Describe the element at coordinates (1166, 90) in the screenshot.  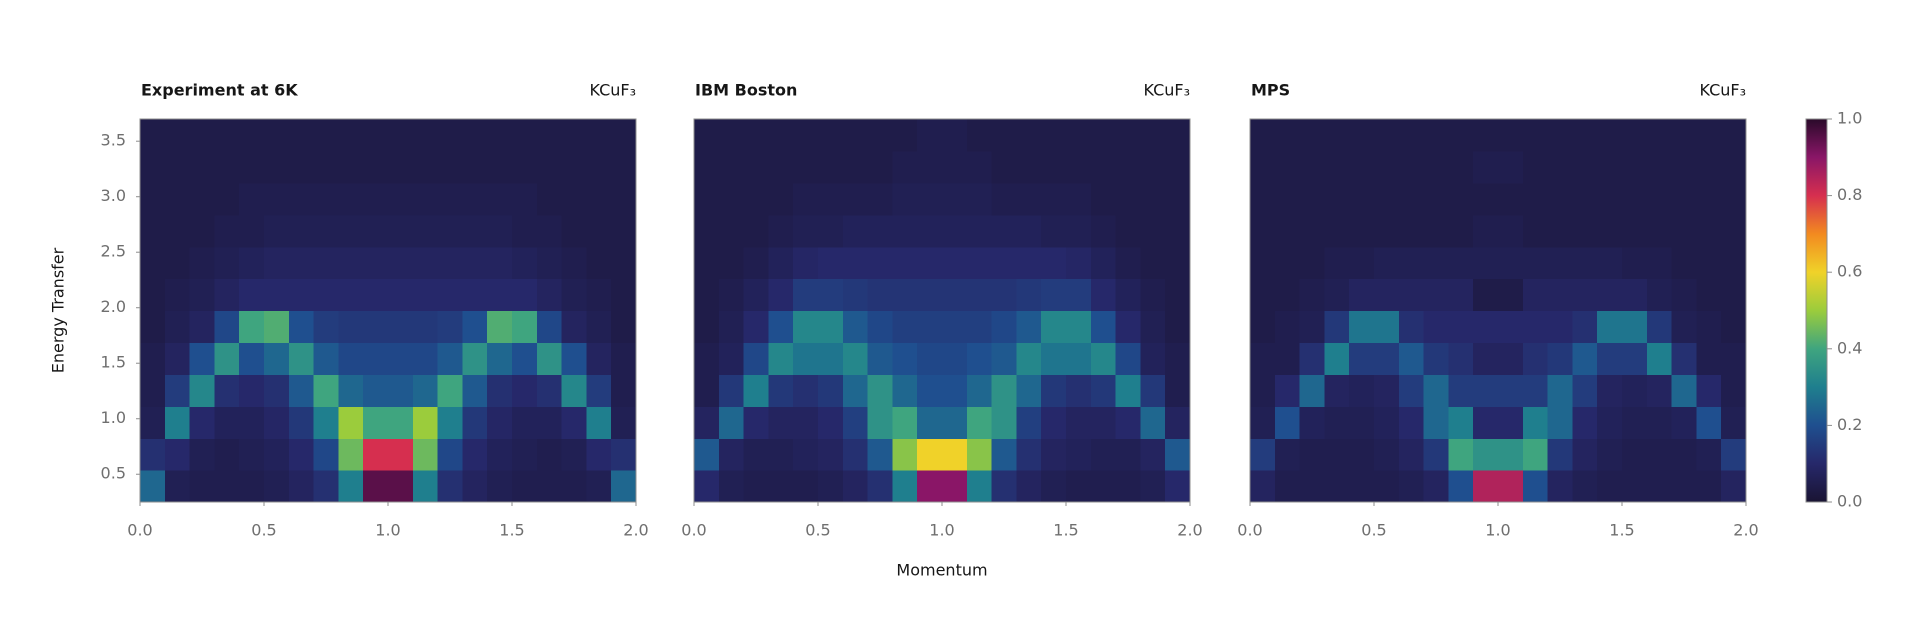
I see `panel-subtitle: KCuF₃` at that location.